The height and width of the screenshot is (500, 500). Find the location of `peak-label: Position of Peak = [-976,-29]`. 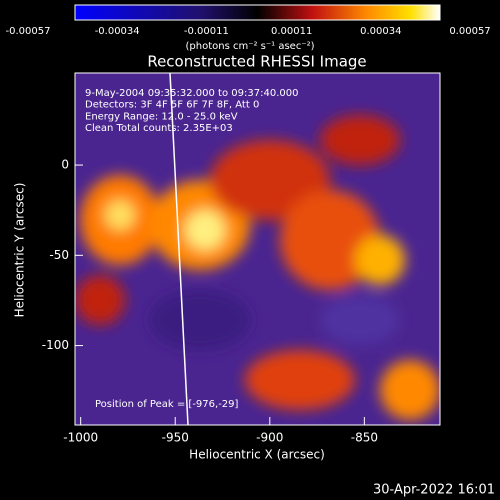

peak-label: Position of Peak = [-976,-29] is located at coordinates (167, 404).